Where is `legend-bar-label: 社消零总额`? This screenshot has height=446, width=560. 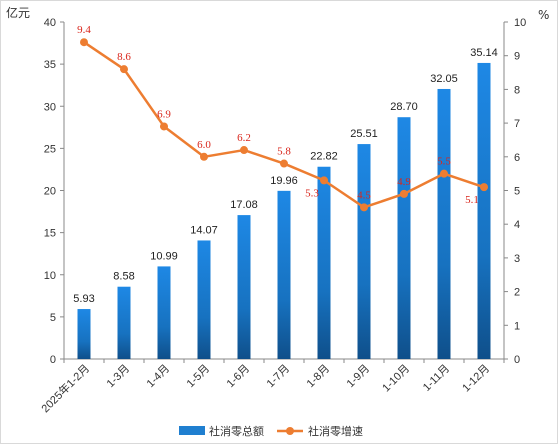 legend-bar-label: 社消零总额 is located at coordinates (236, 431).